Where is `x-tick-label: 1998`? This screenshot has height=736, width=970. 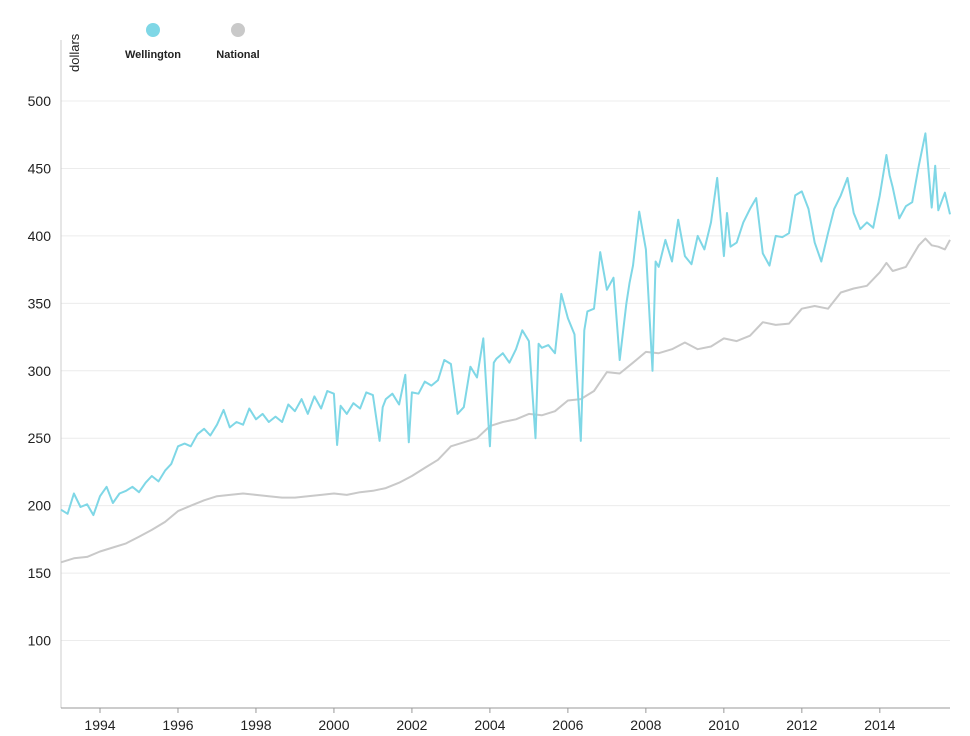
x-tick-label: 1998 is located at coordinates (255, 725).